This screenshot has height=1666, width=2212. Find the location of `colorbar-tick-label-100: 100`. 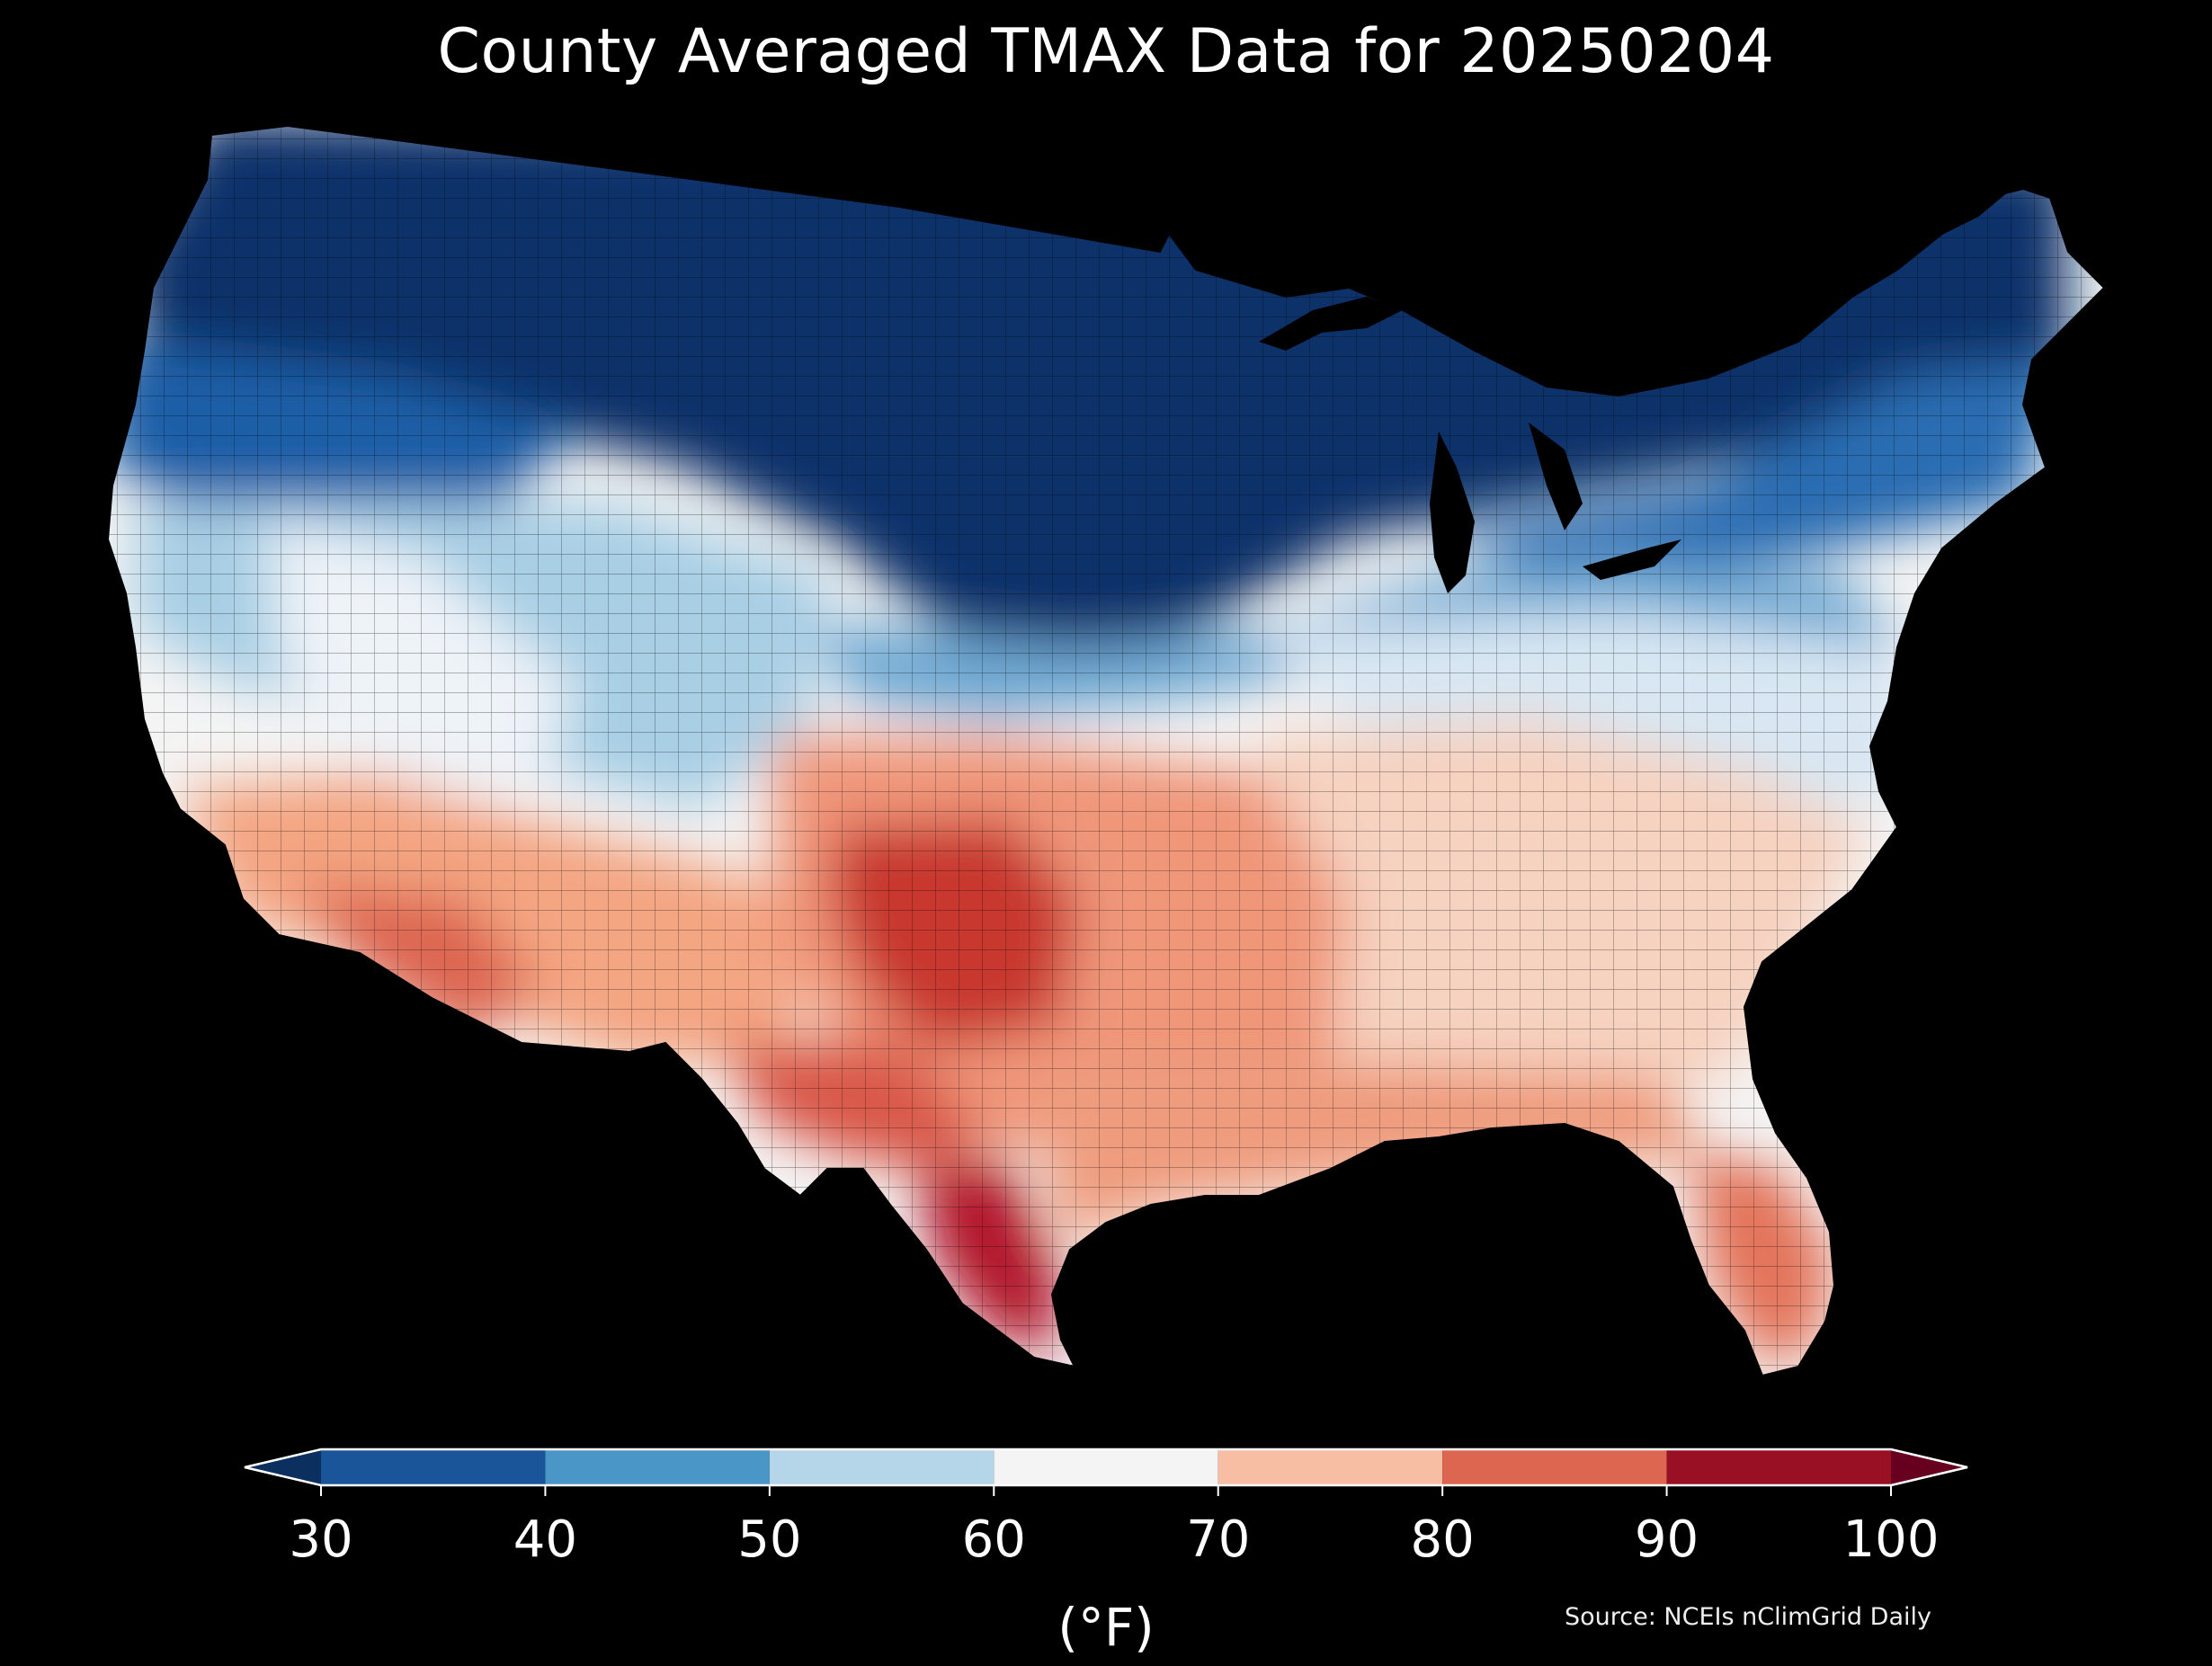

colorbar-tick-label-100: 100 is located at coordinates (1891, 1540).